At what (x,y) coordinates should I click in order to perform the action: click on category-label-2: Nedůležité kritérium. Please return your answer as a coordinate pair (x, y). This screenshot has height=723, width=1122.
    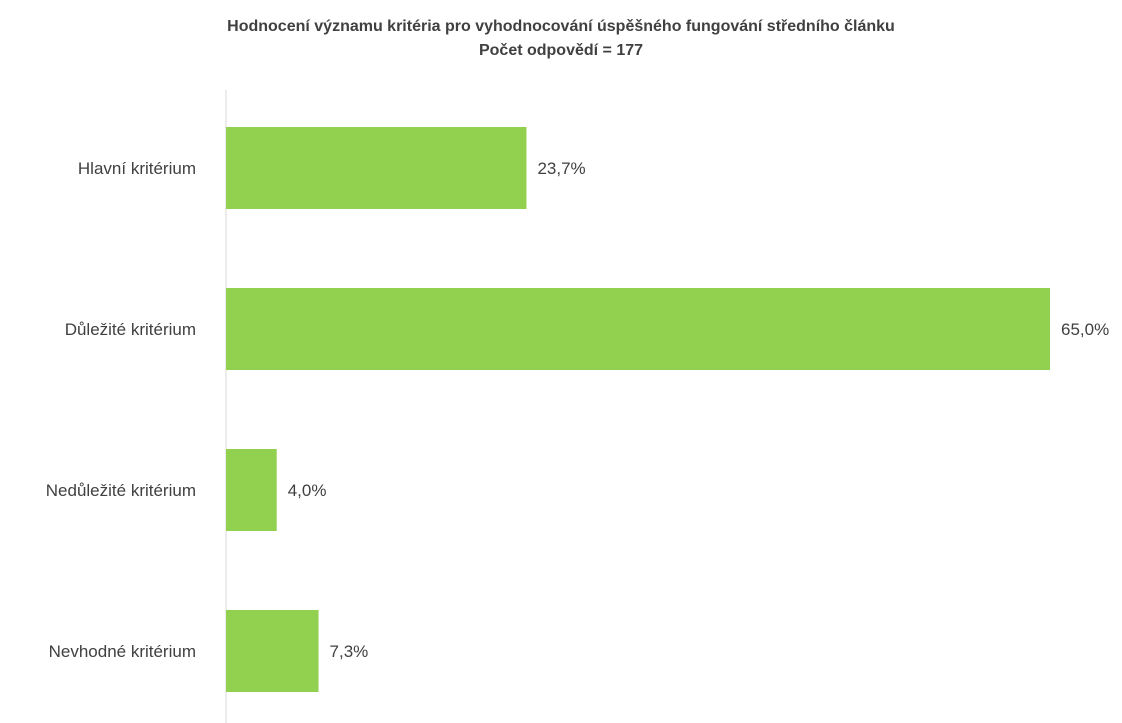
    Looking at the image, I should click on (121, 490).